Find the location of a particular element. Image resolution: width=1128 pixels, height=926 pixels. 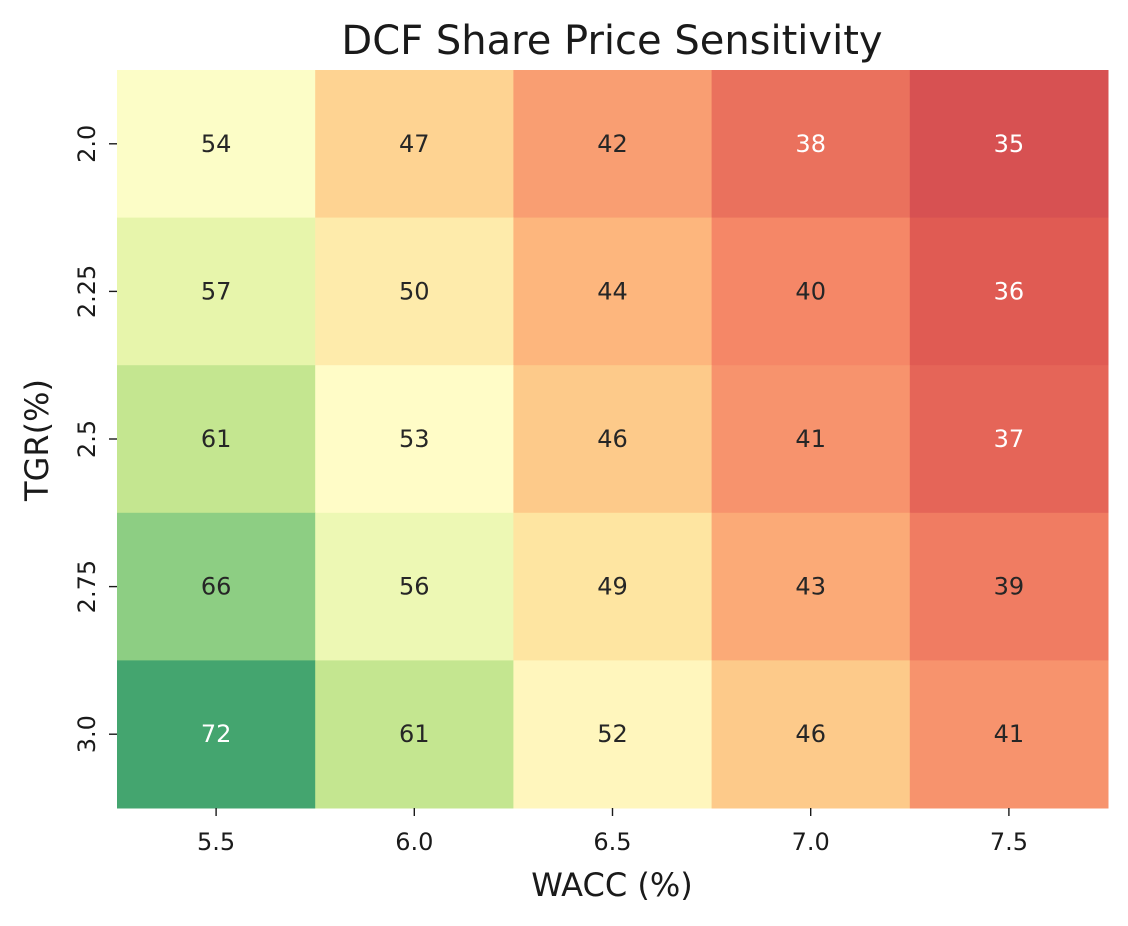

cell-value-label: 40 is located at coordinates (810, 291).